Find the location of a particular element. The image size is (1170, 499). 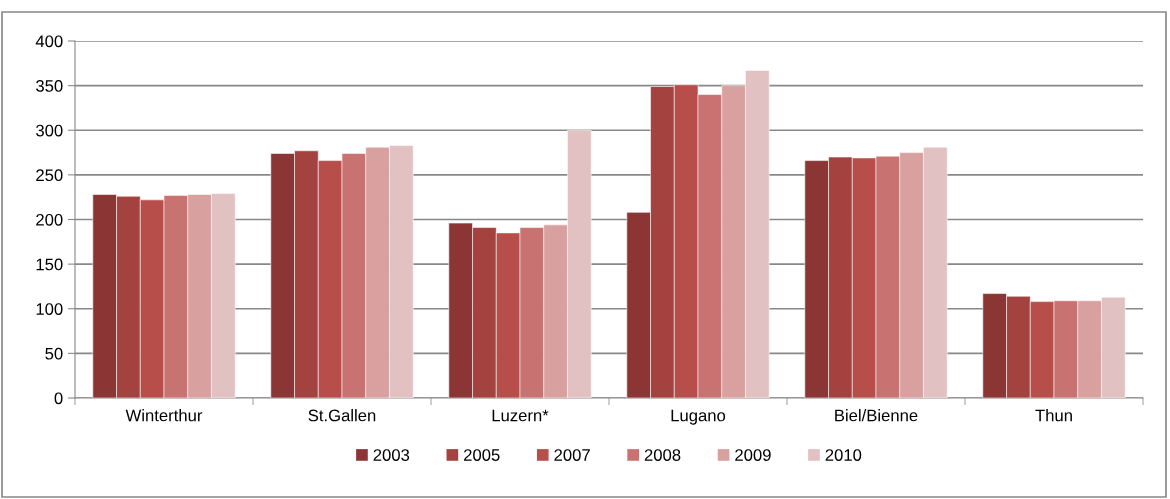

y-tick-label: 250 is located at coordinates (49, 175).